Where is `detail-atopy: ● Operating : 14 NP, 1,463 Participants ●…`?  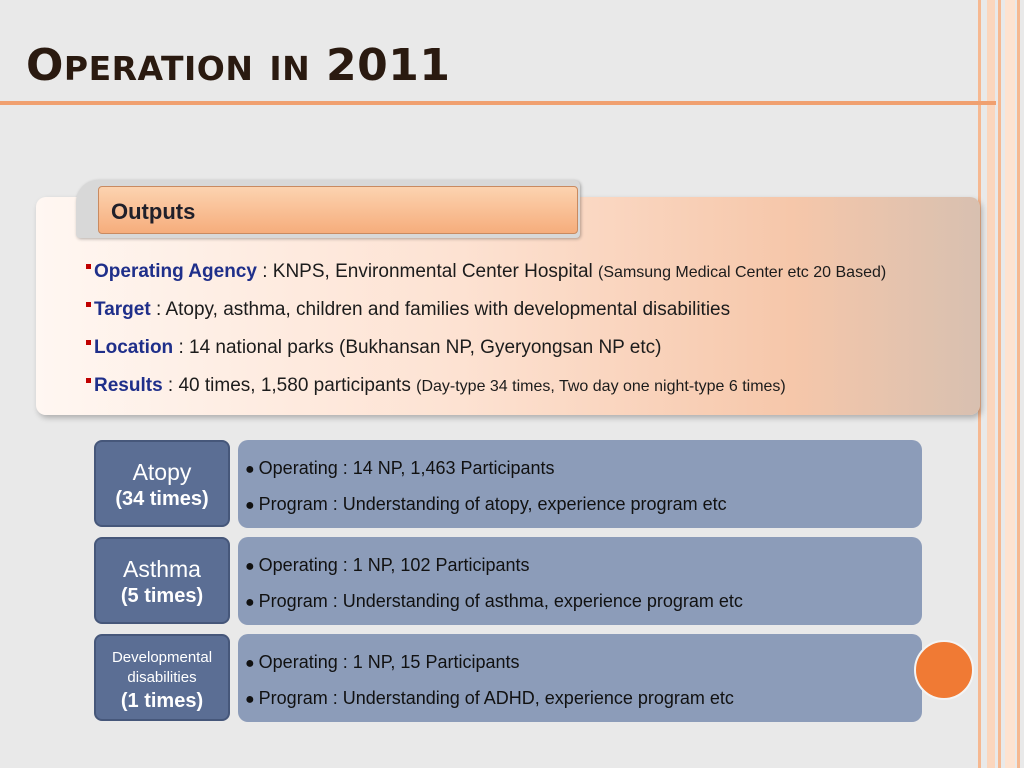
detail-atopy: ● Operating : 14 NP, 1,463 Participants ●… is located at coordinates (580, 484).